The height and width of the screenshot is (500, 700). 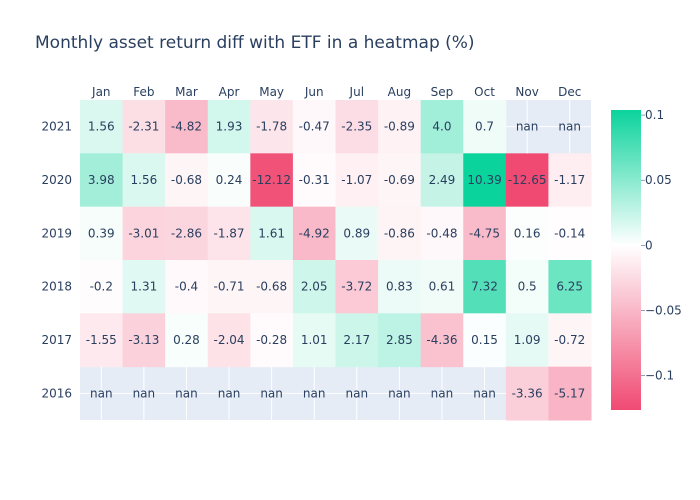 I want to click on cell-label: -0.28, so click(x=271, y=340).